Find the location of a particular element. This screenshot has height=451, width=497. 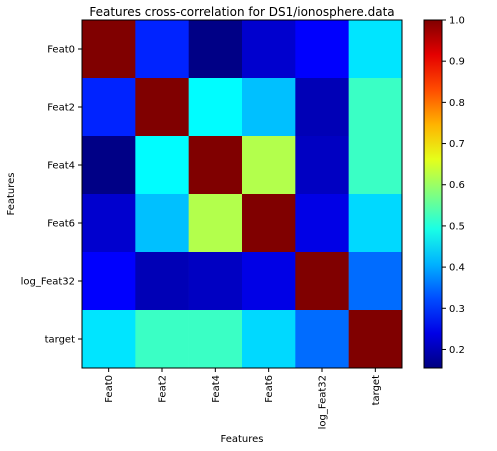

heatmap-cell-target-Feat2 is located at coordinates (162, 339).